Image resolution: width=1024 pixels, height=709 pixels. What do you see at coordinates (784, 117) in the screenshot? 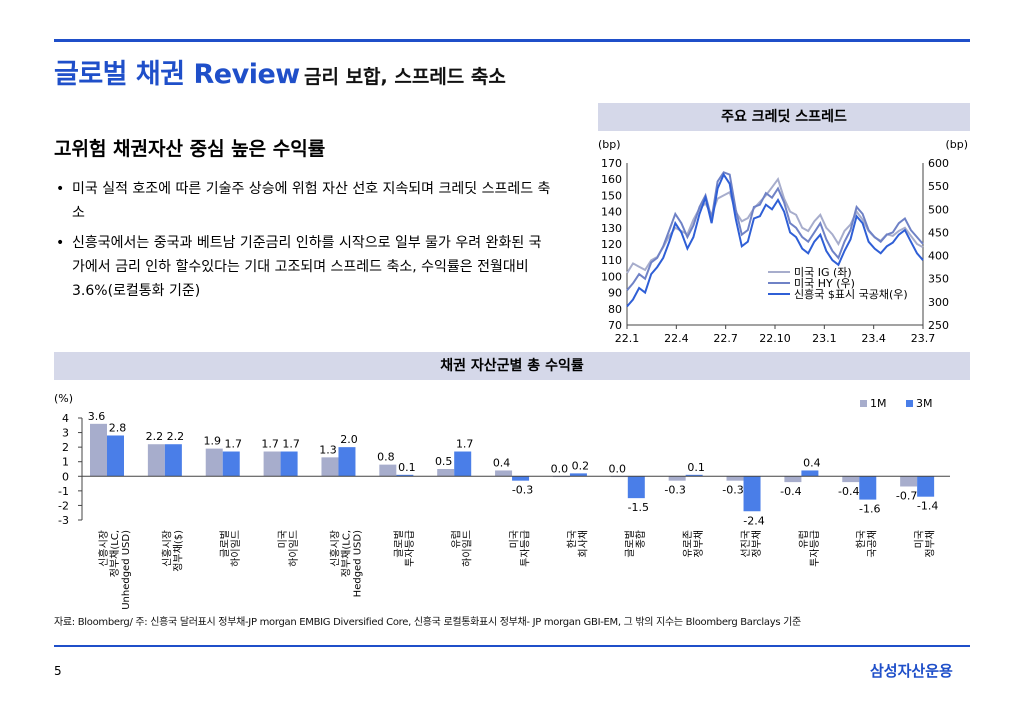
I see `spread-chart-title: 주요 크레딧 스프레드` at bounding box center [784, 117].